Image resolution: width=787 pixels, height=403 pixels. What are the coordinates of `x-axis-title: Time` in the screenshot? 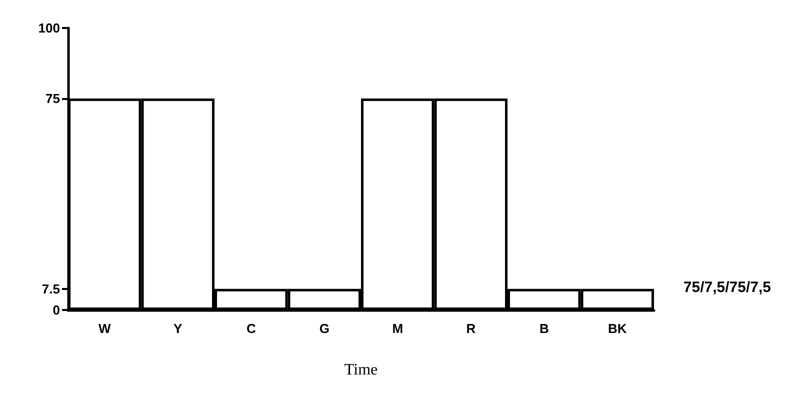 It's located at (361, 370).